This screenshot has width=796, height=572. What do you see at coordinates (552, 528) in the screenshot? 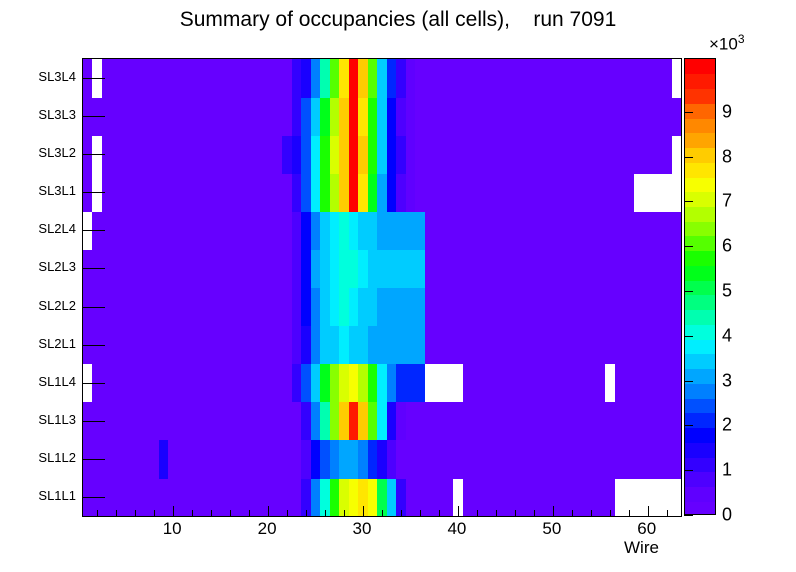
I see `x-axis-tick-label: 50` at bounding box center [552, 528].